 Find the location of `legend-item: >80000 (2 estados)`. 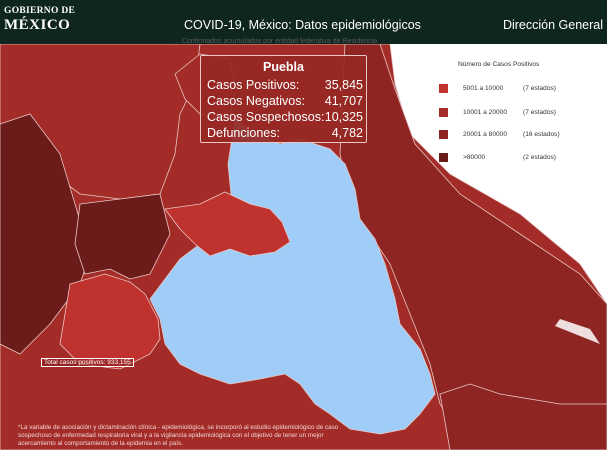

legend-item: >80000 (2 estados) is located at coordinates (520, 159).